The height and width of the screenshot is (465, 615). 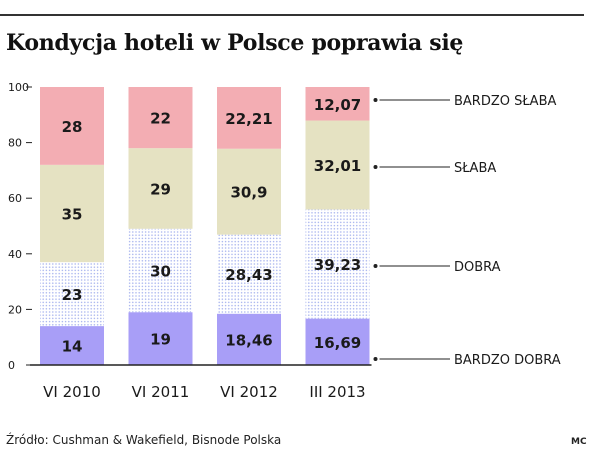 I want to click on legend-label-dobra: DOBRA, so click(x=477, y=267).